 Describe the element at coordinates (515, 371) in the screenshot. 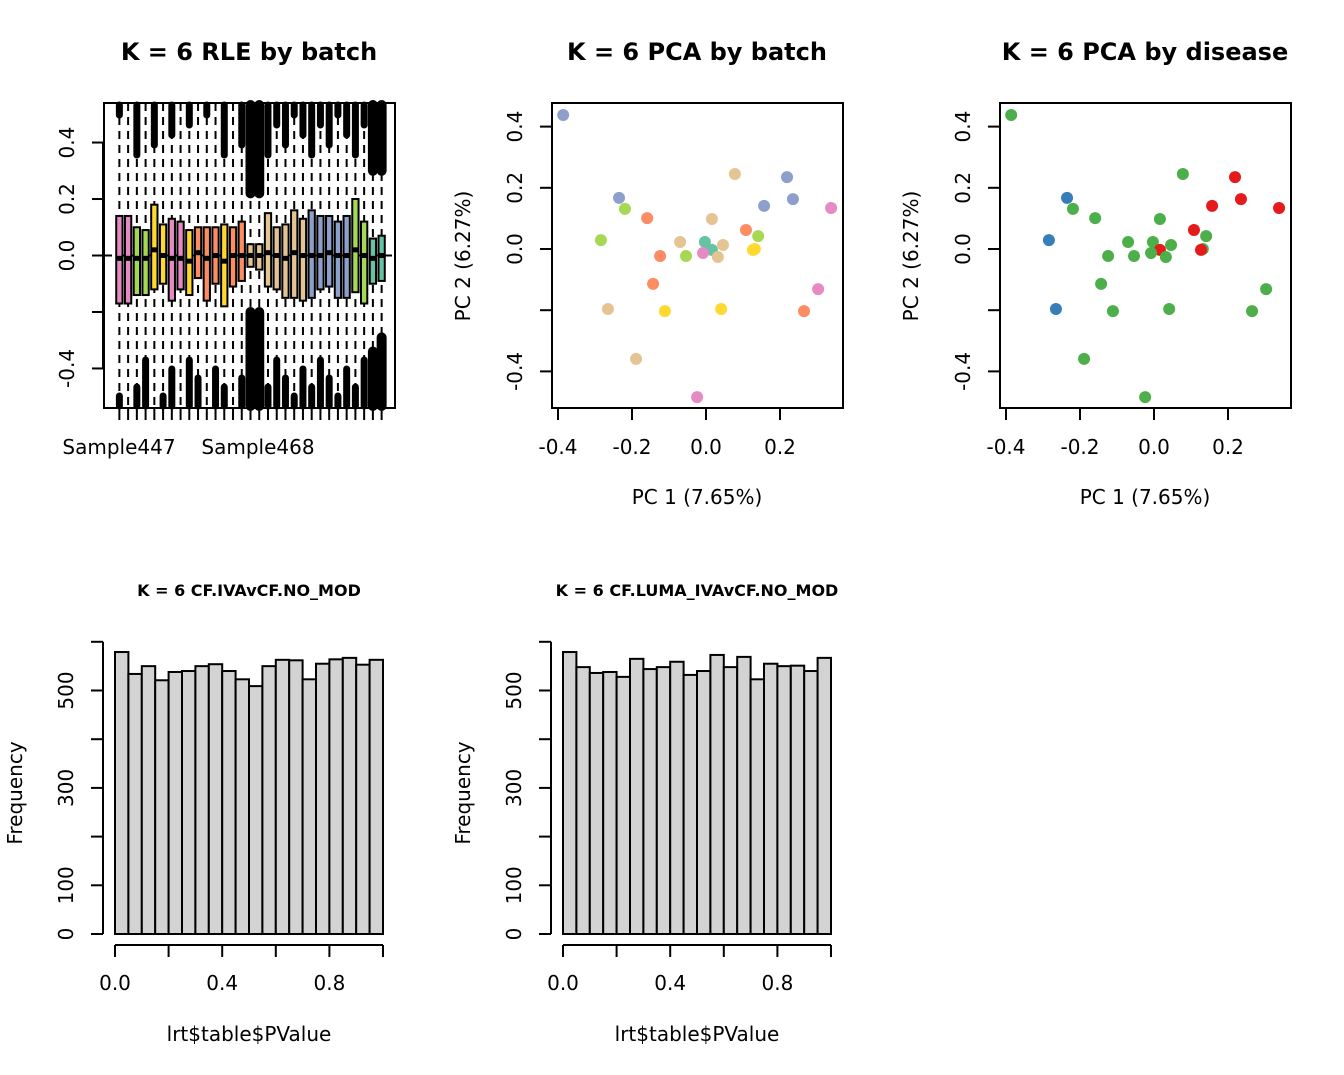

I see `pca-batch-ytick-label: -0.4` at that location.